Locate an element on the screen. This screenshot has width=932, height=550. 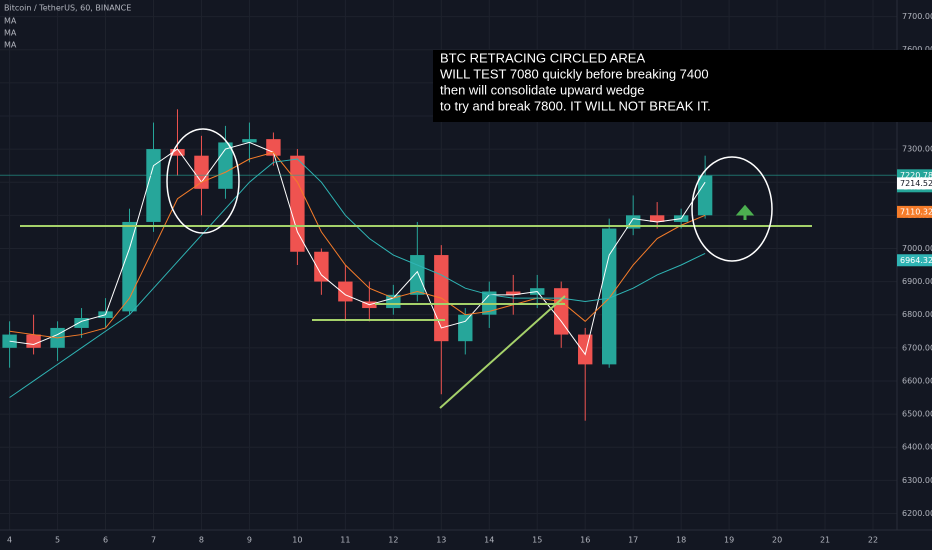
x-tick-label: 9 is located at coordinates (249, 540).